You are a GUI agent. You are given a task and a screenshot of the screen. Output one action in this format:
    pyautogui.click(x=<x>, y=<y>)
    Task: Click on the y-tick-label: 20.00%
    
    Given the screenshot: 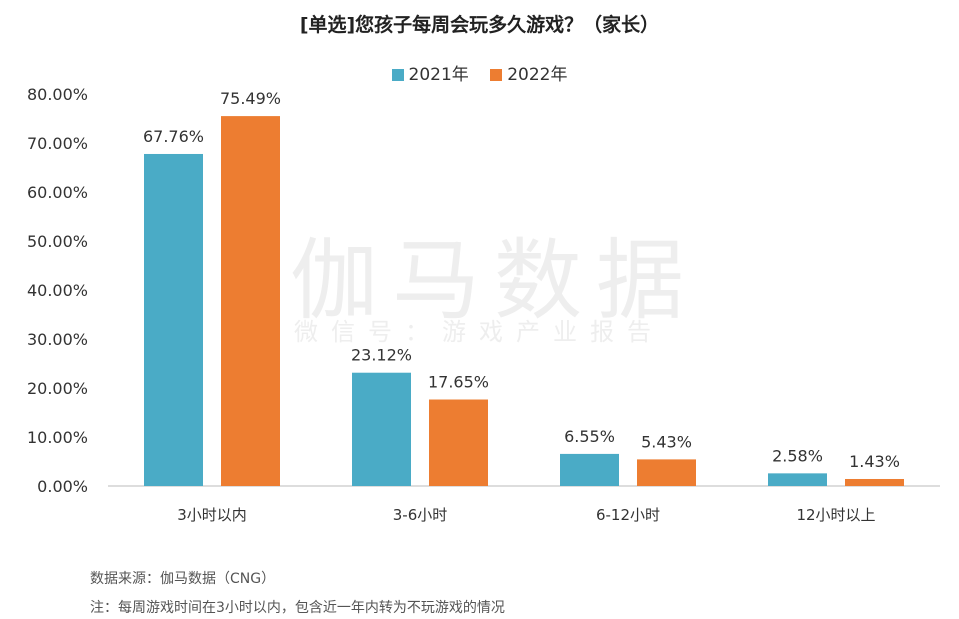 What is the action you would take?
    pyautogui.click(x=57, y=388)
    